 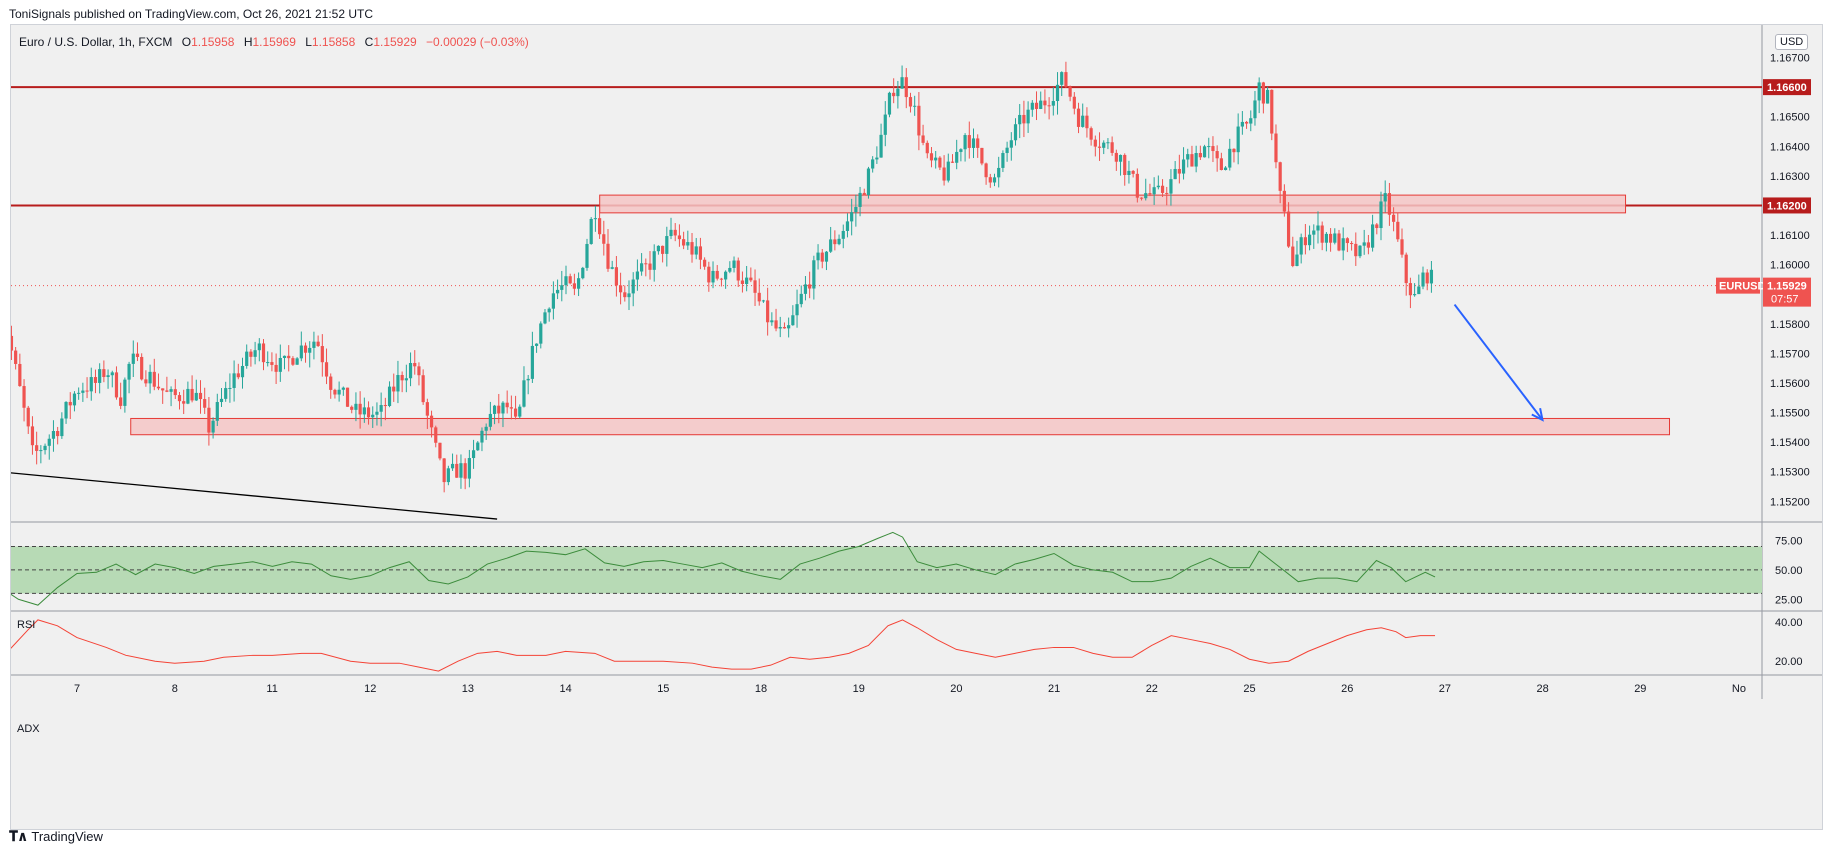 I want to click on tradingview-logo: 𝐓∧ TradingView, so click(x=56, y=836).